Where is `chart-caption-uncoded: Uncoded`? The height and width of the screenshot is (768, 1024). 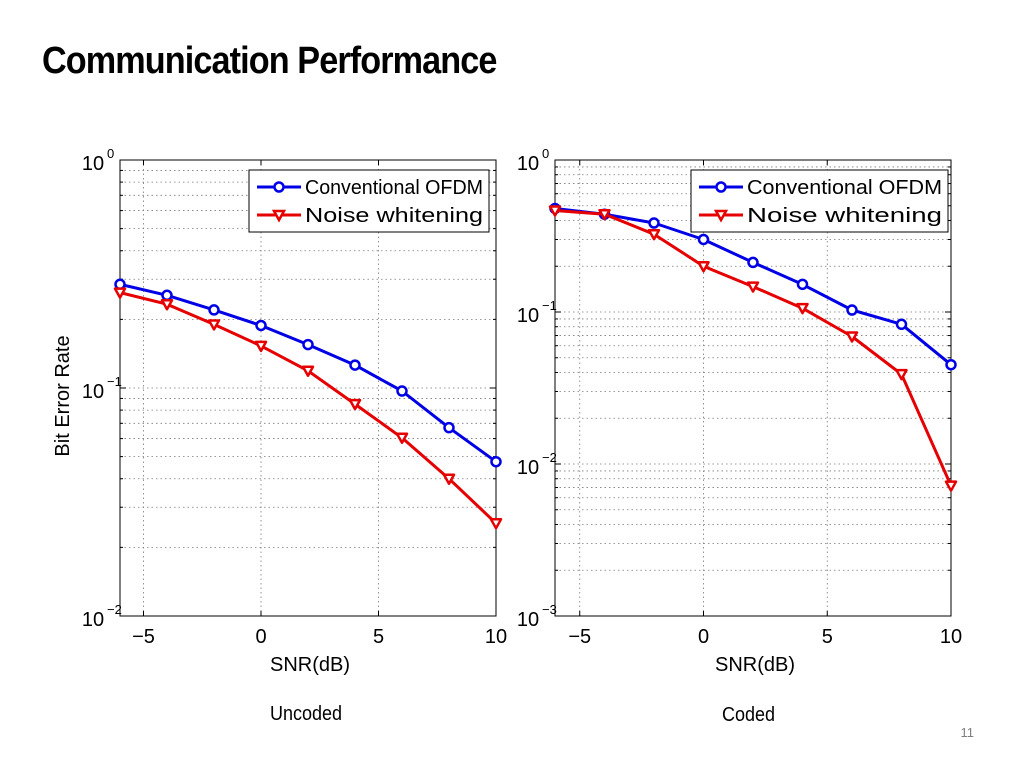 chart-caption-uncoded: Uncoded is located at coordinates (306, 714).